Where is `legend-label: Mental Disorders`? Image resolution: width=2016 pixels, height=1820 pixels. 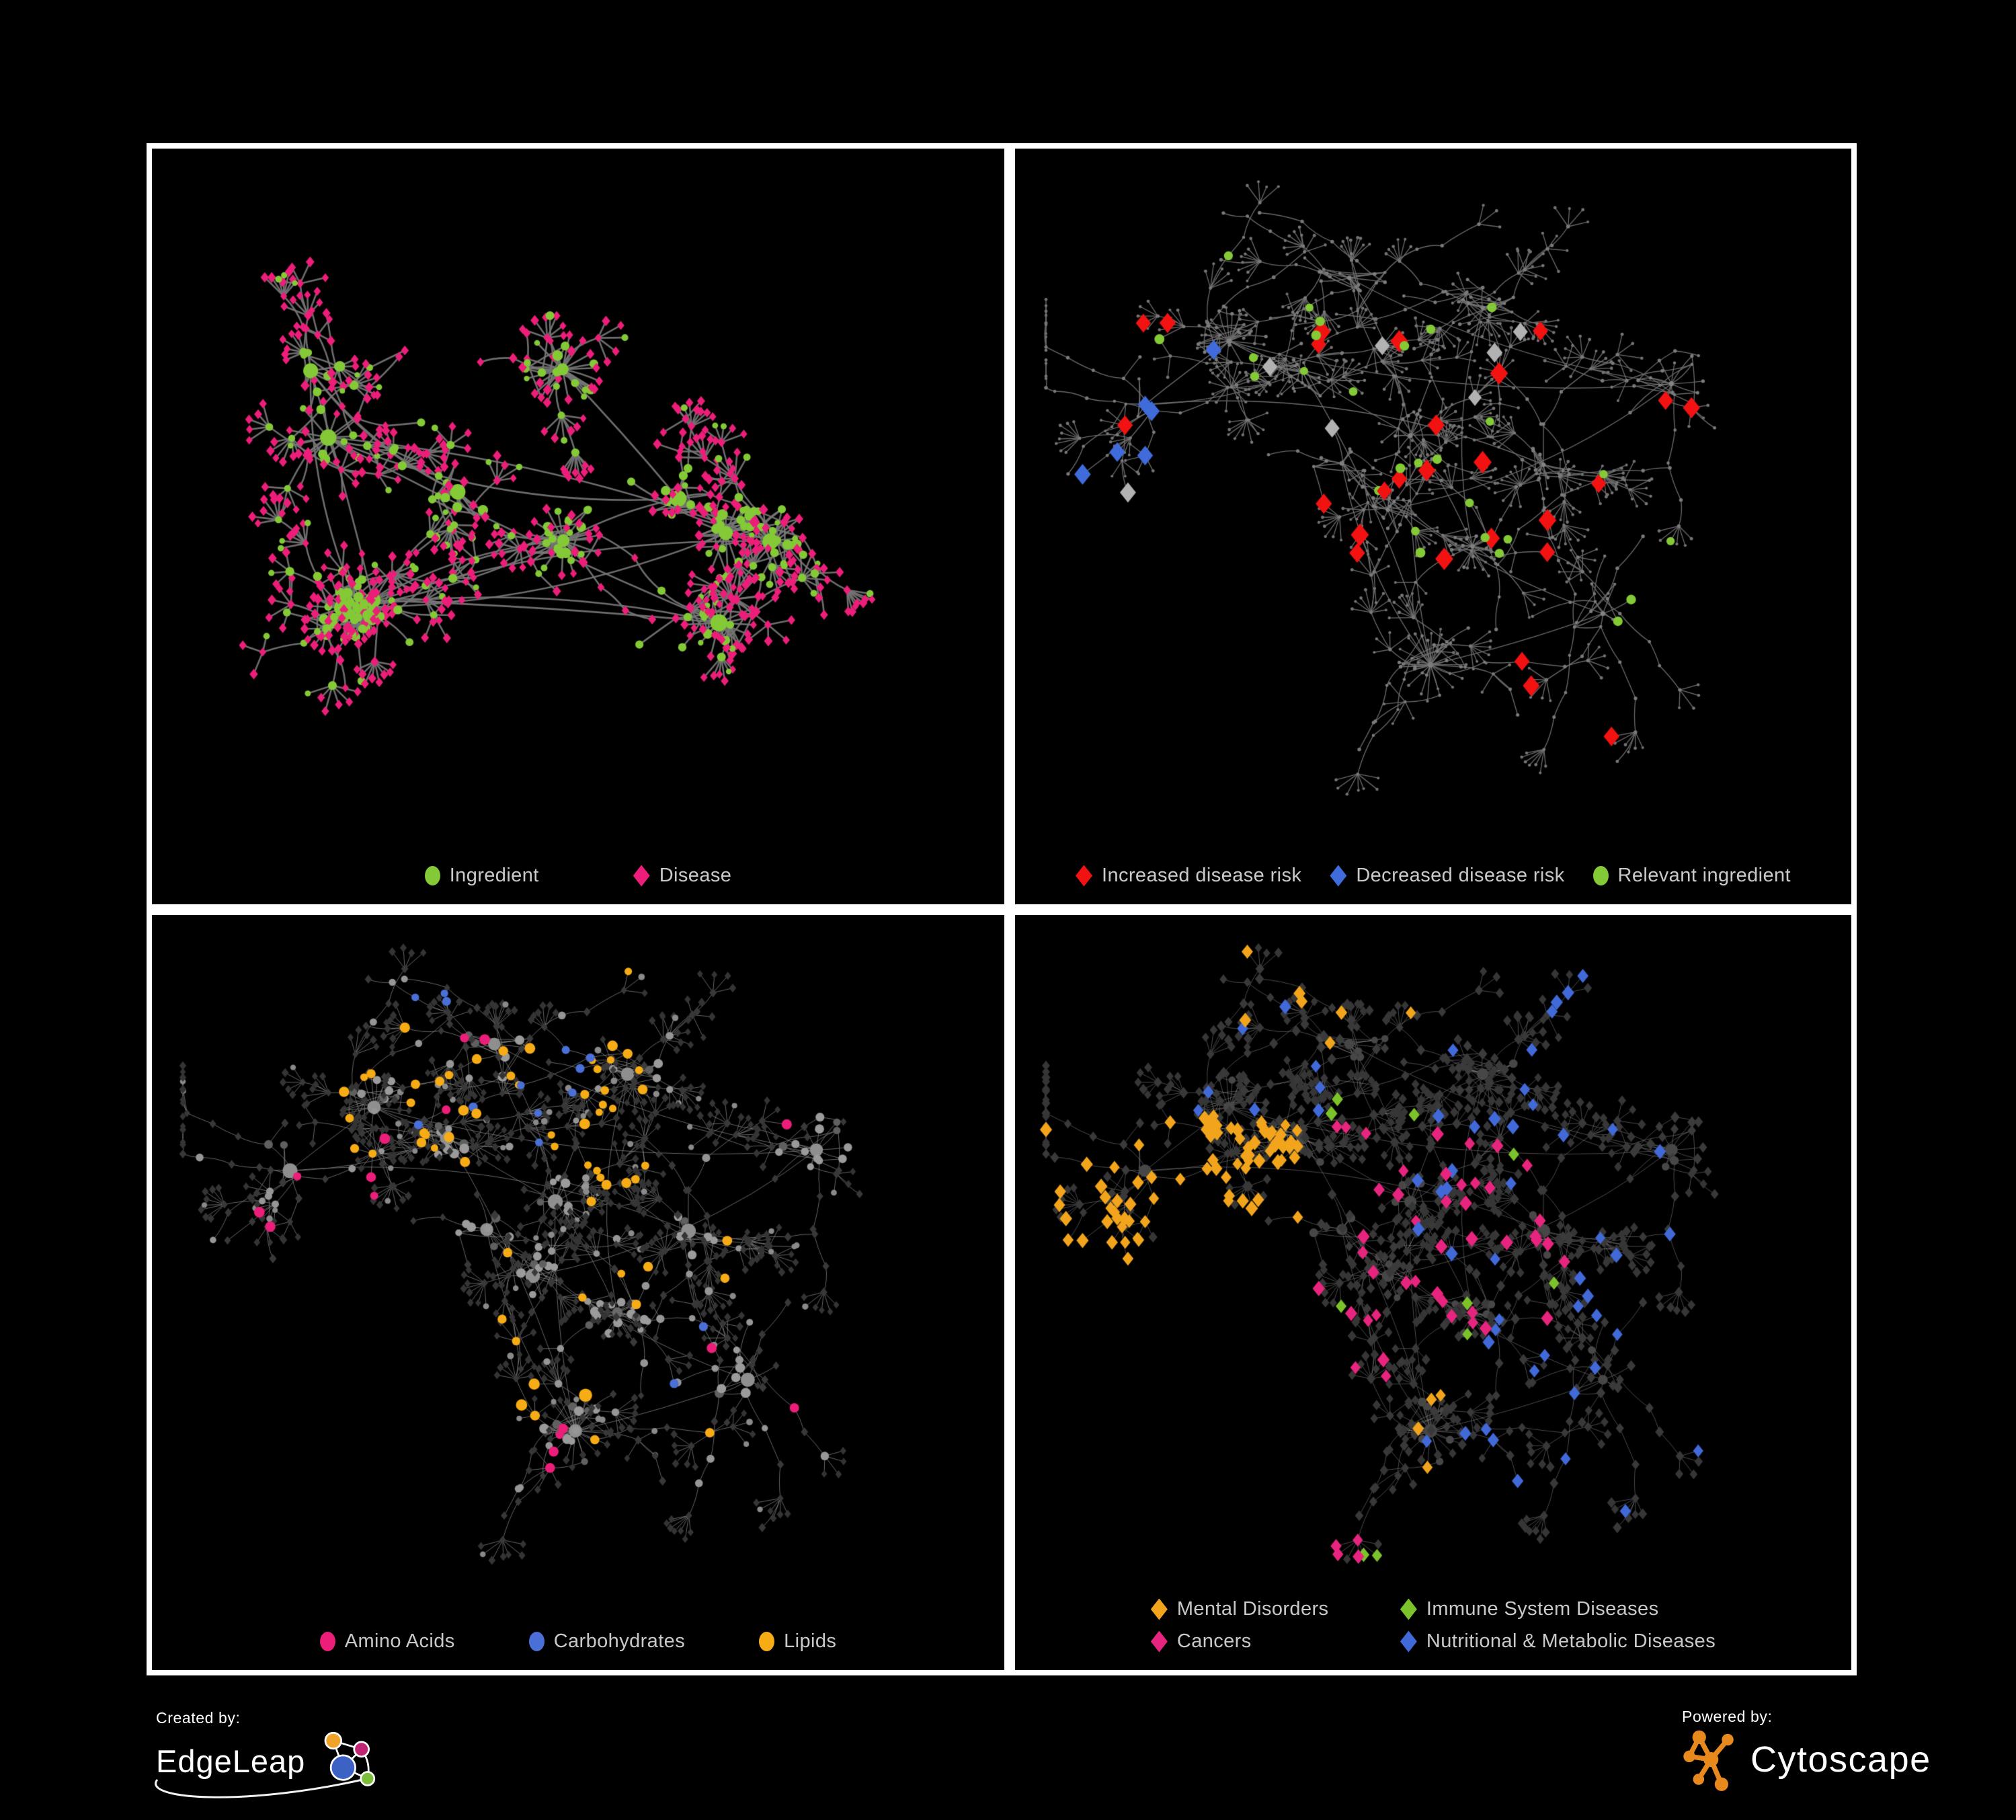
legend-label: Mental Disorders is located at coordinates (1252, 1609).